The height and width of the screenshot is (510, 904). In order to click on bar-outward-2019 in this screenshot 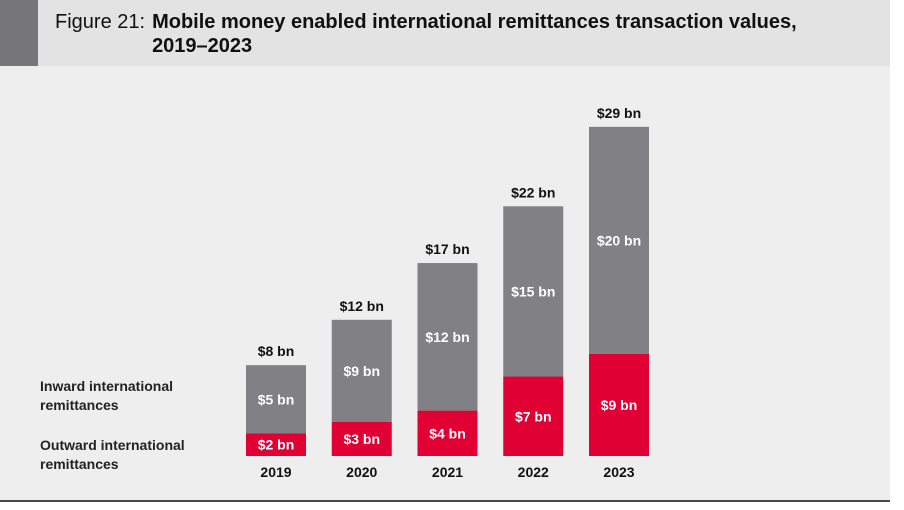, I will do `click(276, 444)`.